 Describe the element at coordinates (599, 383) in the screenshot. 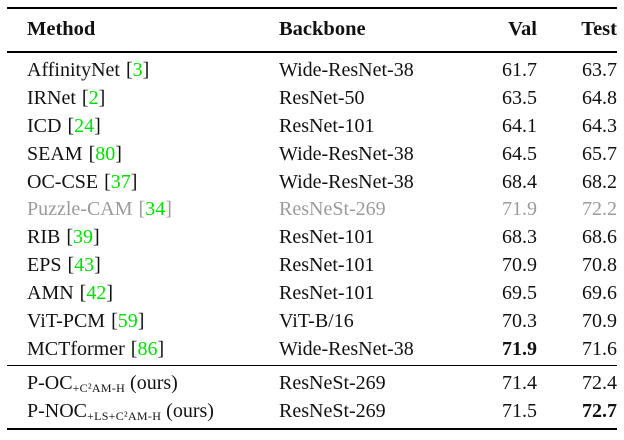

I see `test-cell: 72.4` at that location.